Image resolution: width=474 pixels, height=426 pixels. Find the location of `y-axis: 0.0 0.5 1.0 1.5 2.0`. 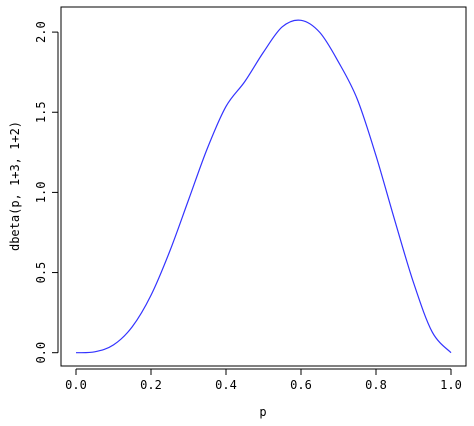

y-axis: 0.0 0.5 1.0 1.5 2.0 is located at coordinates (46, 192).